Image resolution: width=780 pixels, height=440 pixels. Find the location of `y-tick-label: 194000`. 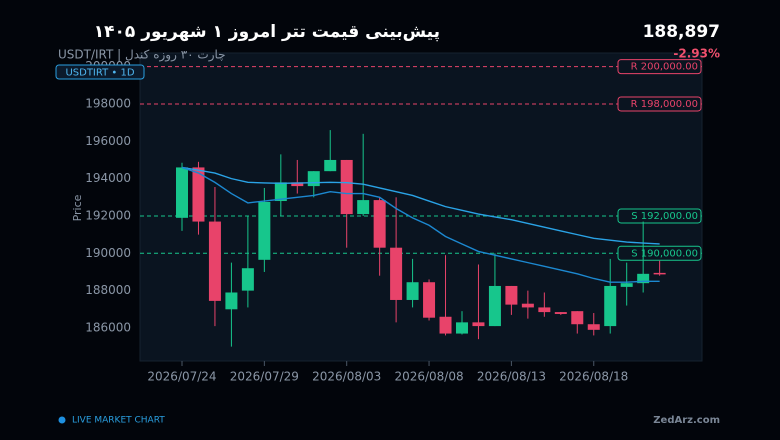

y-tick-label: 194000 is located at coordinates (108, 178).